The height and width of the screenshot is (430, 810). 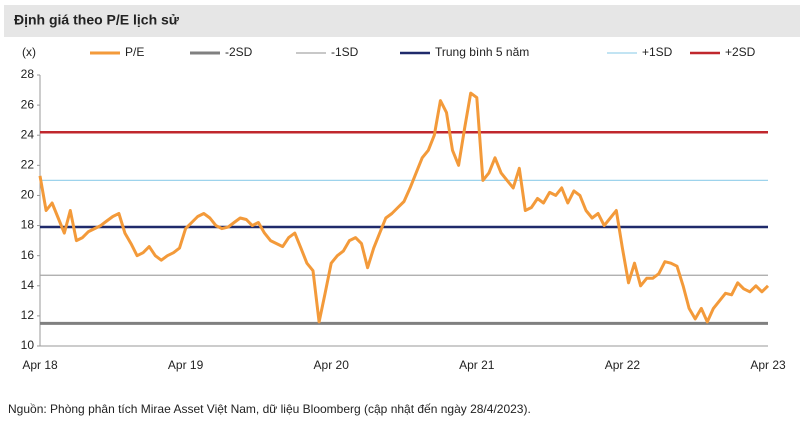 What do you see at coordinates (134, 52) in the screenshot?
I see `legend-label: P/E` at bounding box center [134, 52].